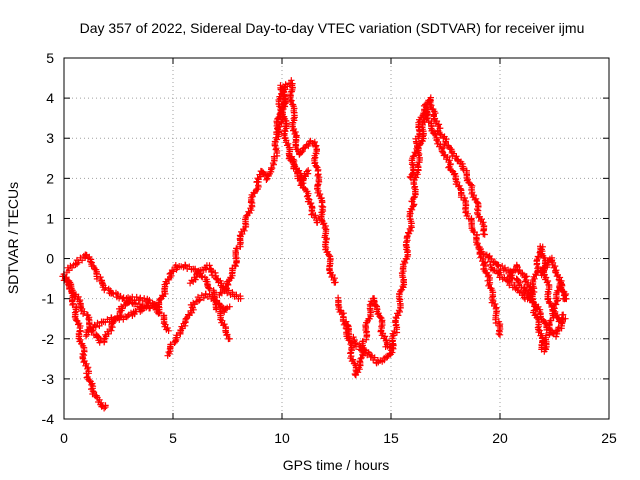 The width and height of the screenshot is (640, 480). I want to click on x-tick-label: 20, so click(500, 438).